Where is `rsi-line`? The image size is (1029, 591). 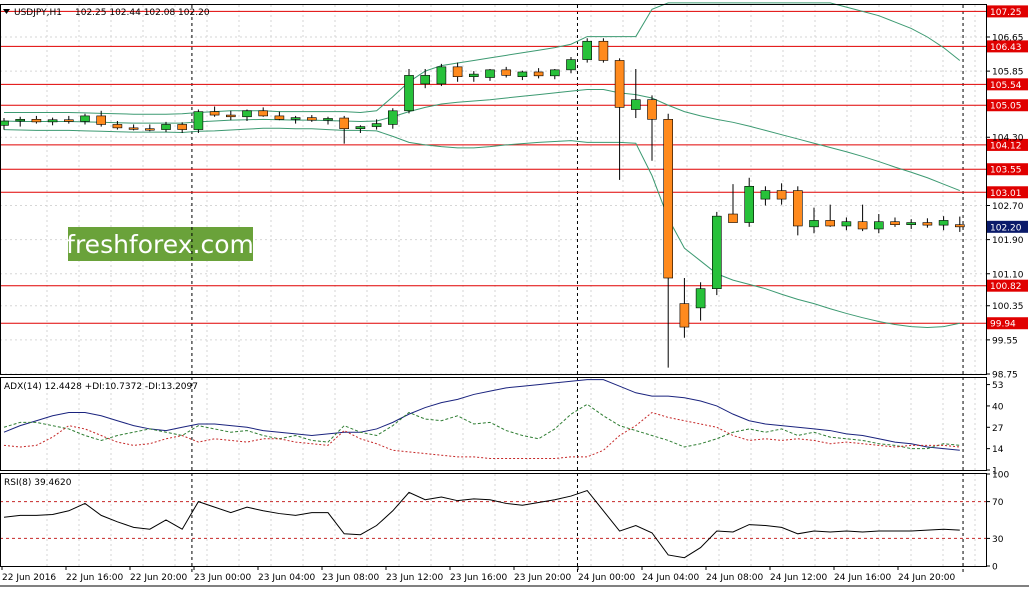 rsi-line is located at coordinates (493, 524).